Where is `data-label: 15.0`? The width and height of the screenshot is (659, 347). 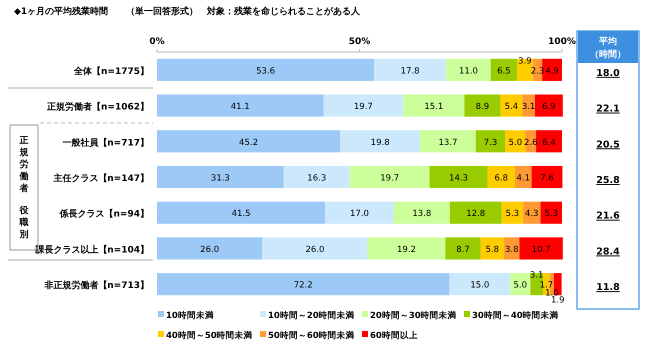 data-label: 15.0 is located at coordinates (480, 285).